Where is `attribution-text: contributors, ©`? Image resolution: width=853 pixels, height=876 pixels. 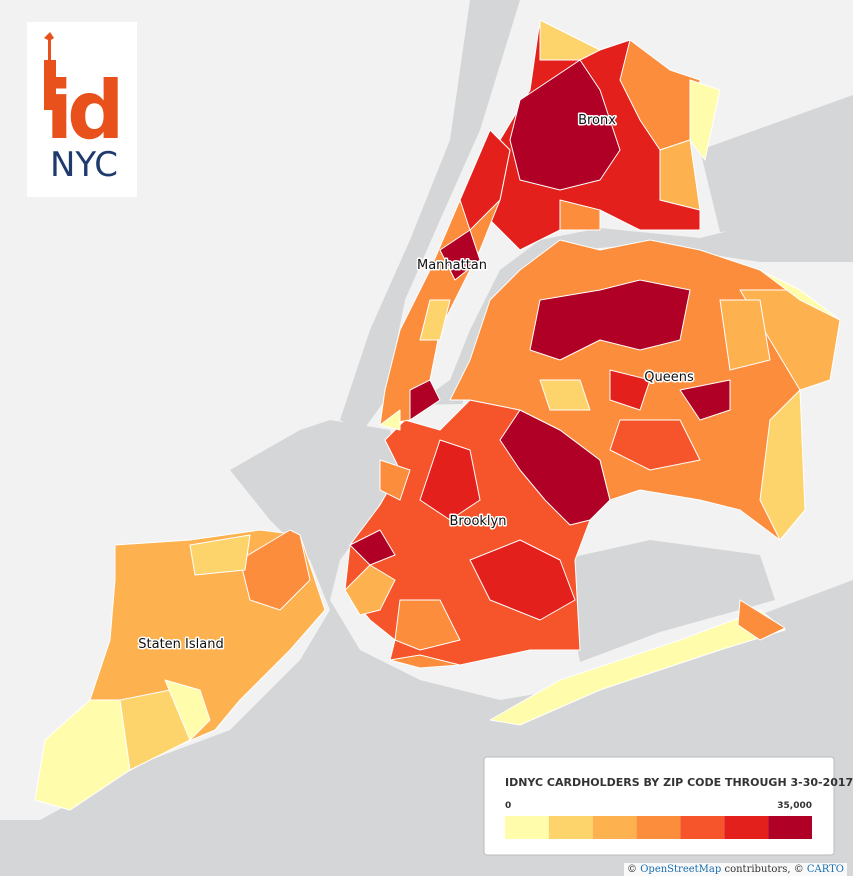 attribution-text: contributors, © is located at coordinates (764, 869).